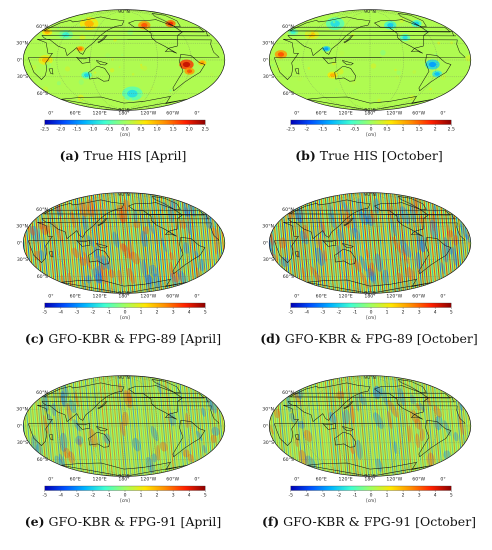  I want to click on lat-label: 90°N, so click(370, 12).